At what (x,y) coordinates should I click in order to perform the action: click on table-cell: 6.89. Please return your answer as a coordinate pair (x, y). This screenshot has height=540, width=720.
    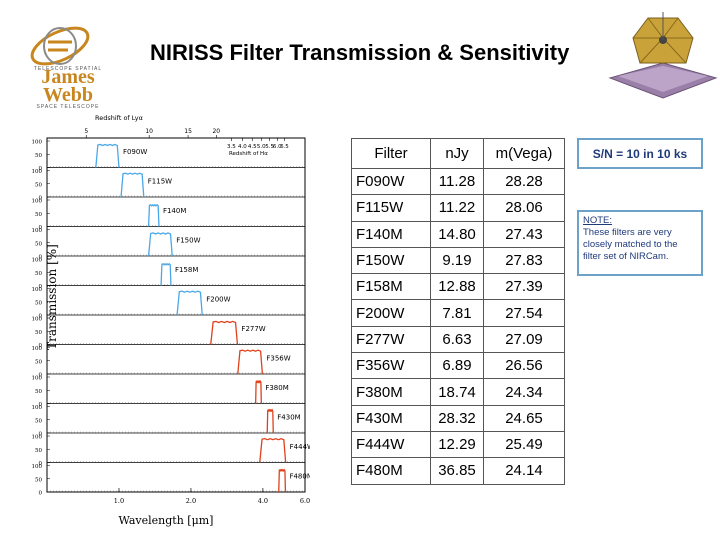
    Looking at the image, I should click on (457, 366).